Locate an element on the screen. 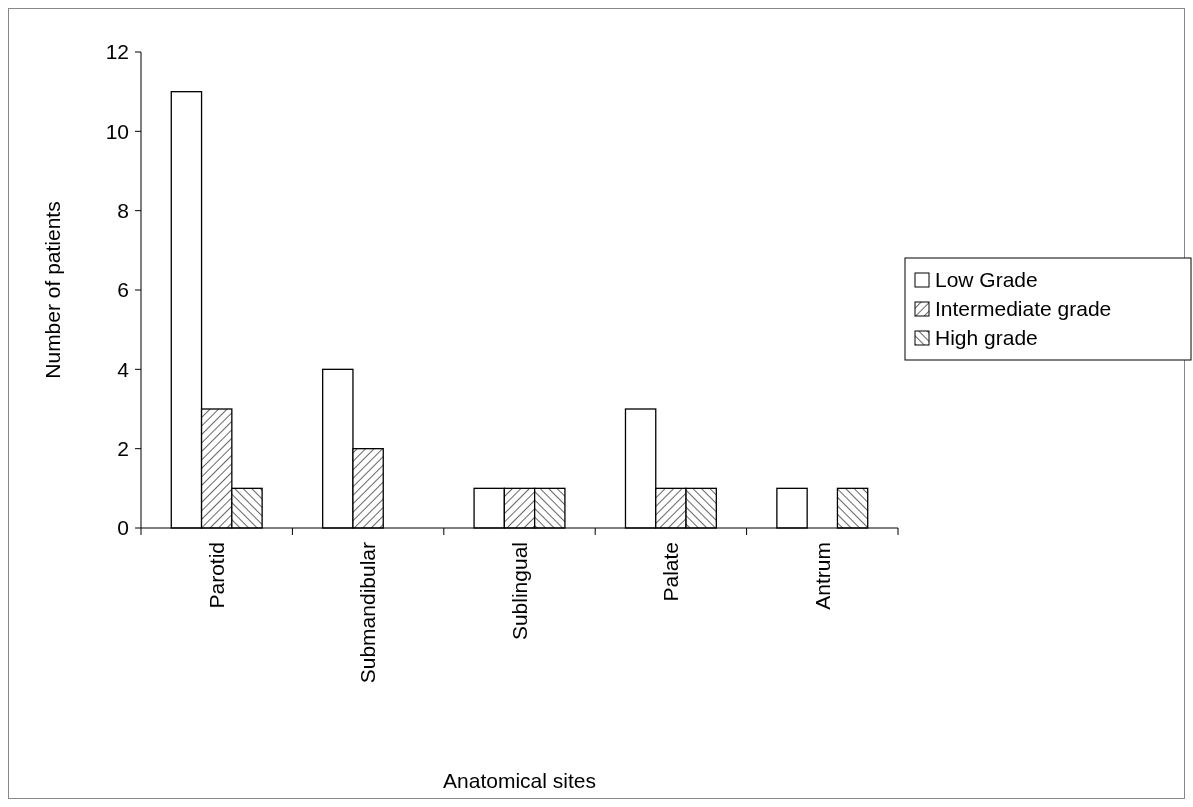 This screenshot has width=1193, height=807. legend-label: Low Grade is located at coordinates (986, 280).